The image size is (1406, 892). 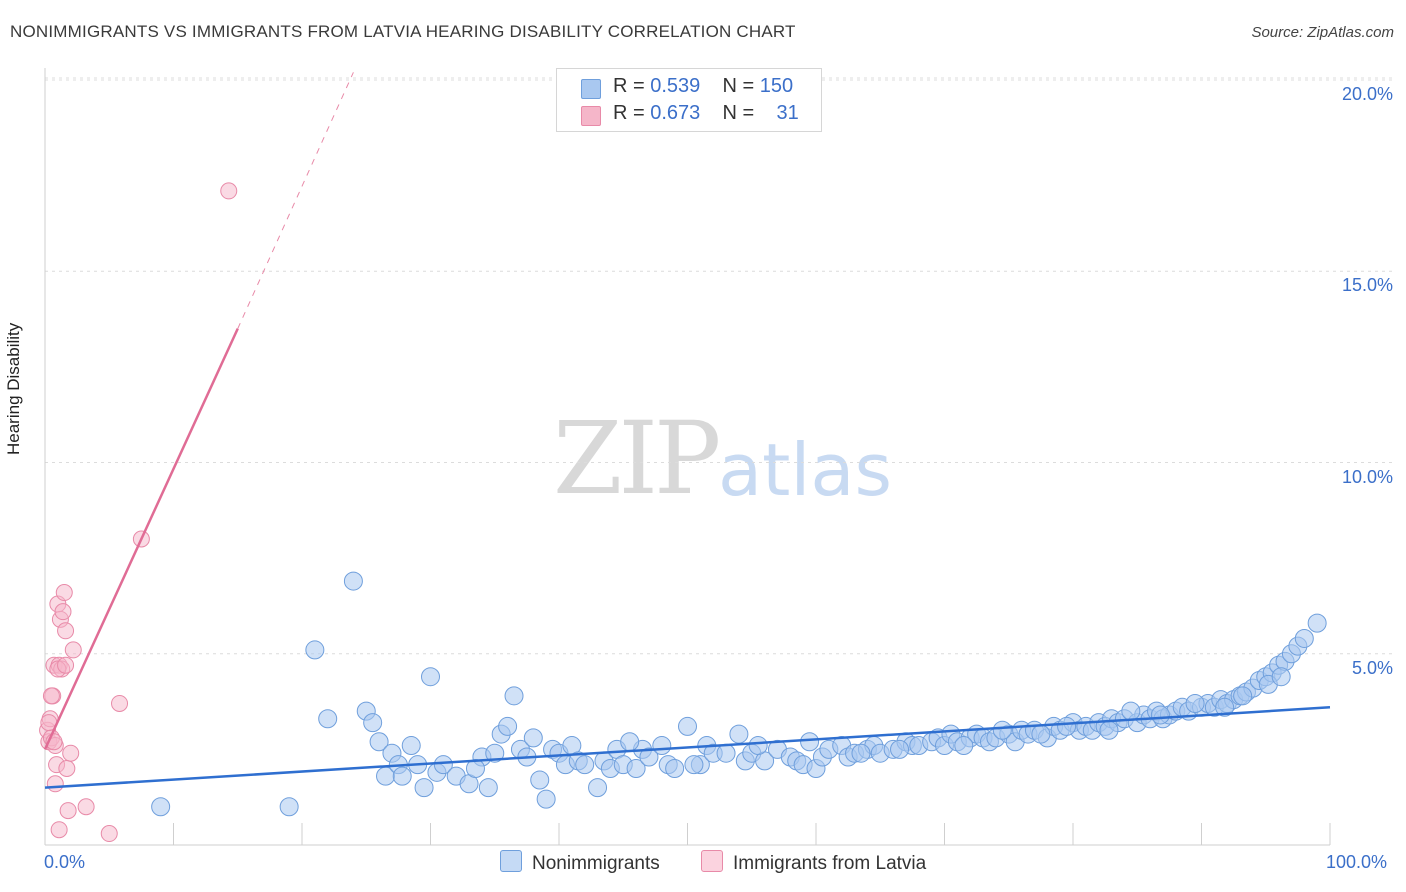 What do you see at coordinates (830, 863) in the screenshot?
I see `legend-label: Immigrants from Latvia` at bounding box center [830, 863].